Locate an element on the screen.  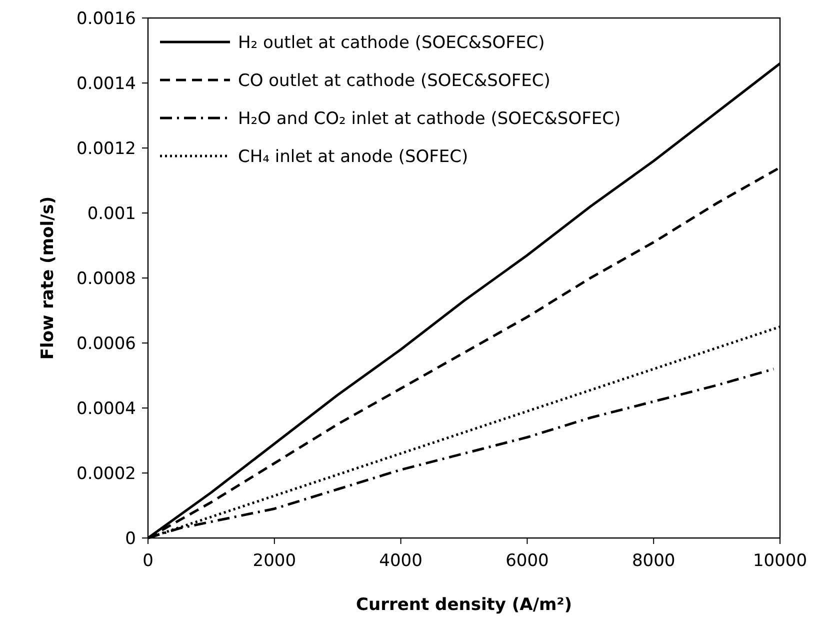
x-tick-label: 6000 is located at coordinates (527, 561).